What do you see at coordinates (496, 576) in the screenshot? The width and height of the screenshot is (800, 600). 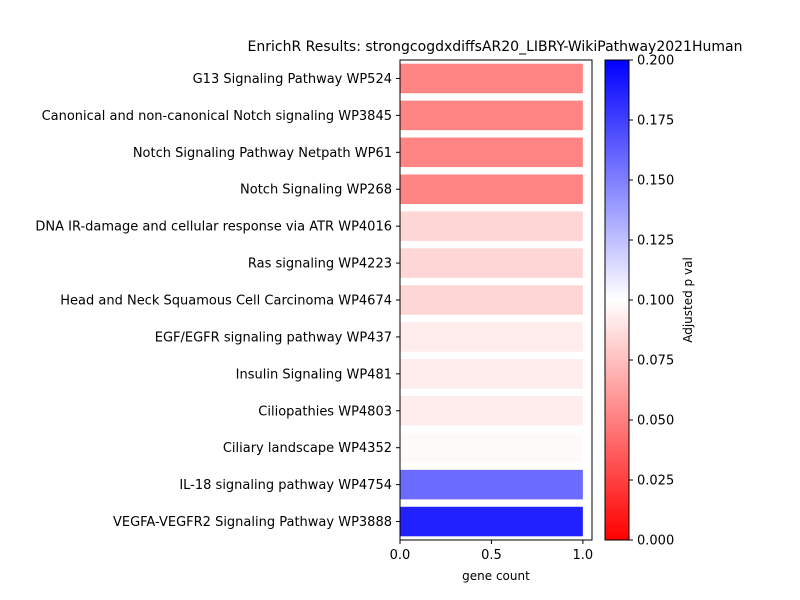 I see `x-axis-label: gene count` at bounding box center [496, 576].